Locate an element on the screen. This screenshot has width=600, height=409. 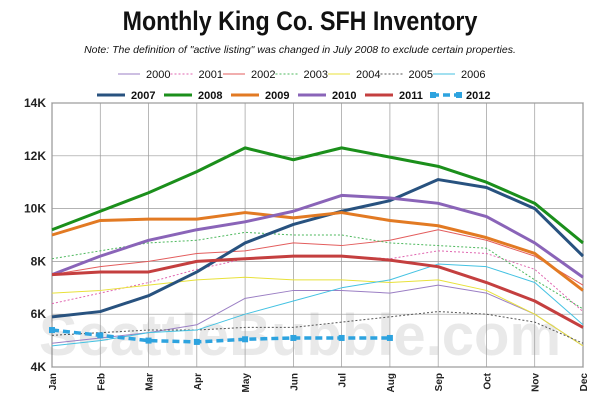
legend-label-2003: 2003 is located at coordinates (316, 75).